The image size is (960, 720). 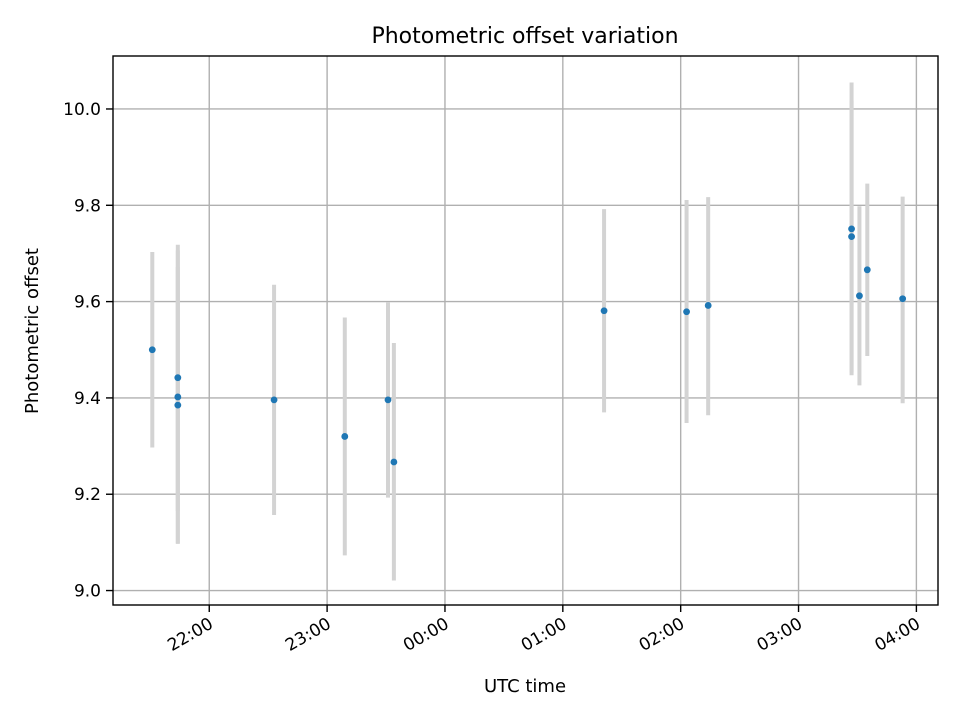 I want to click on y-tick-label: 9.4, so click(x=87, y=399).